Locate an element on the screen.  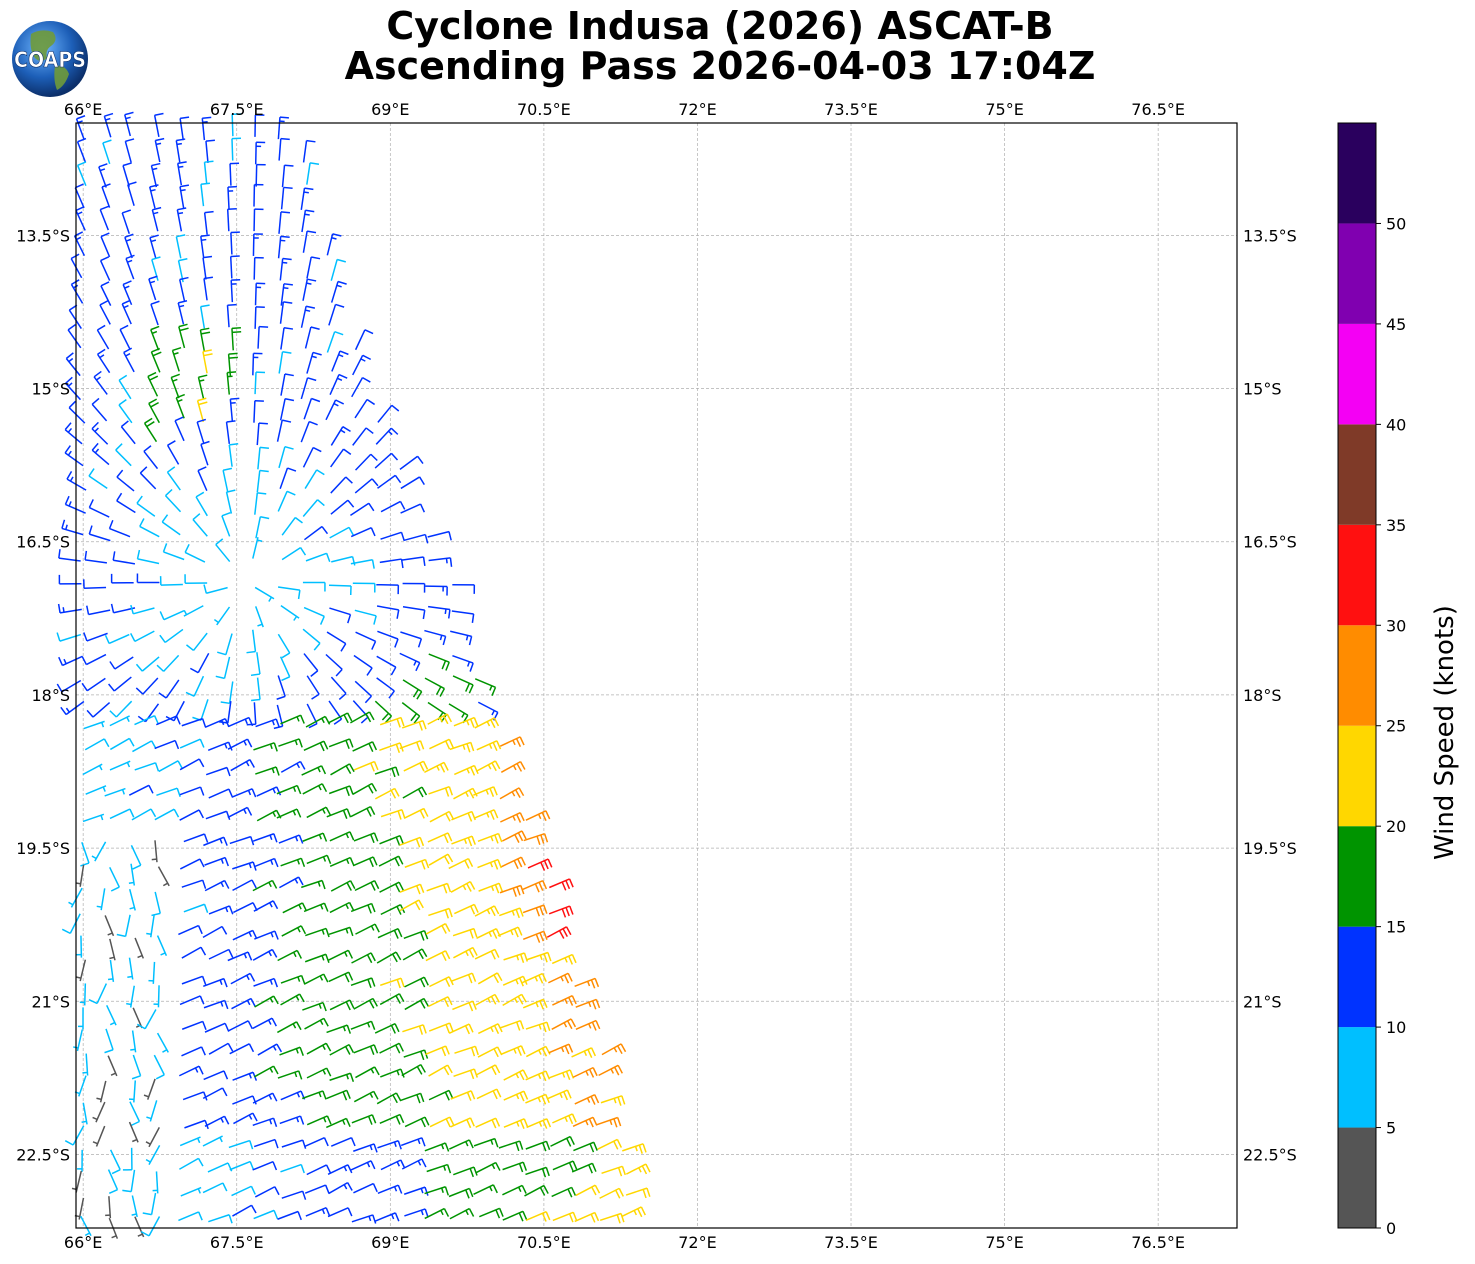
colorbar-tick-label: 10 is located at coordinates (1396, 1027).